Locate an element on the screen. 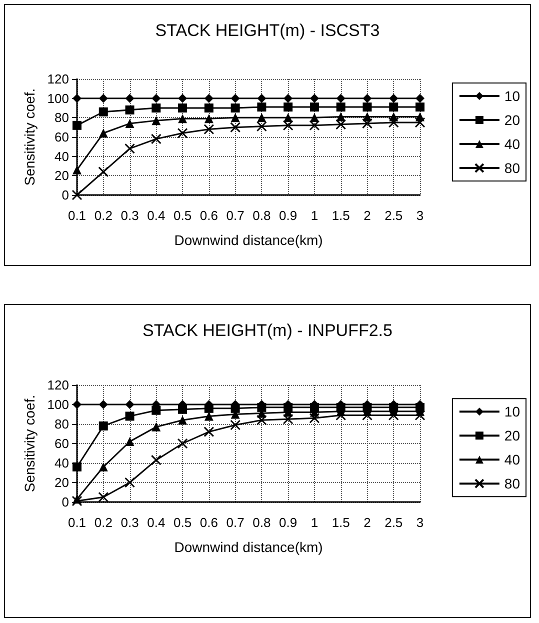 This screenshot has height=623, width=539. chart-title: STACK HEIGHT(m) - ISCST3 is located at coordinates (267, 30).